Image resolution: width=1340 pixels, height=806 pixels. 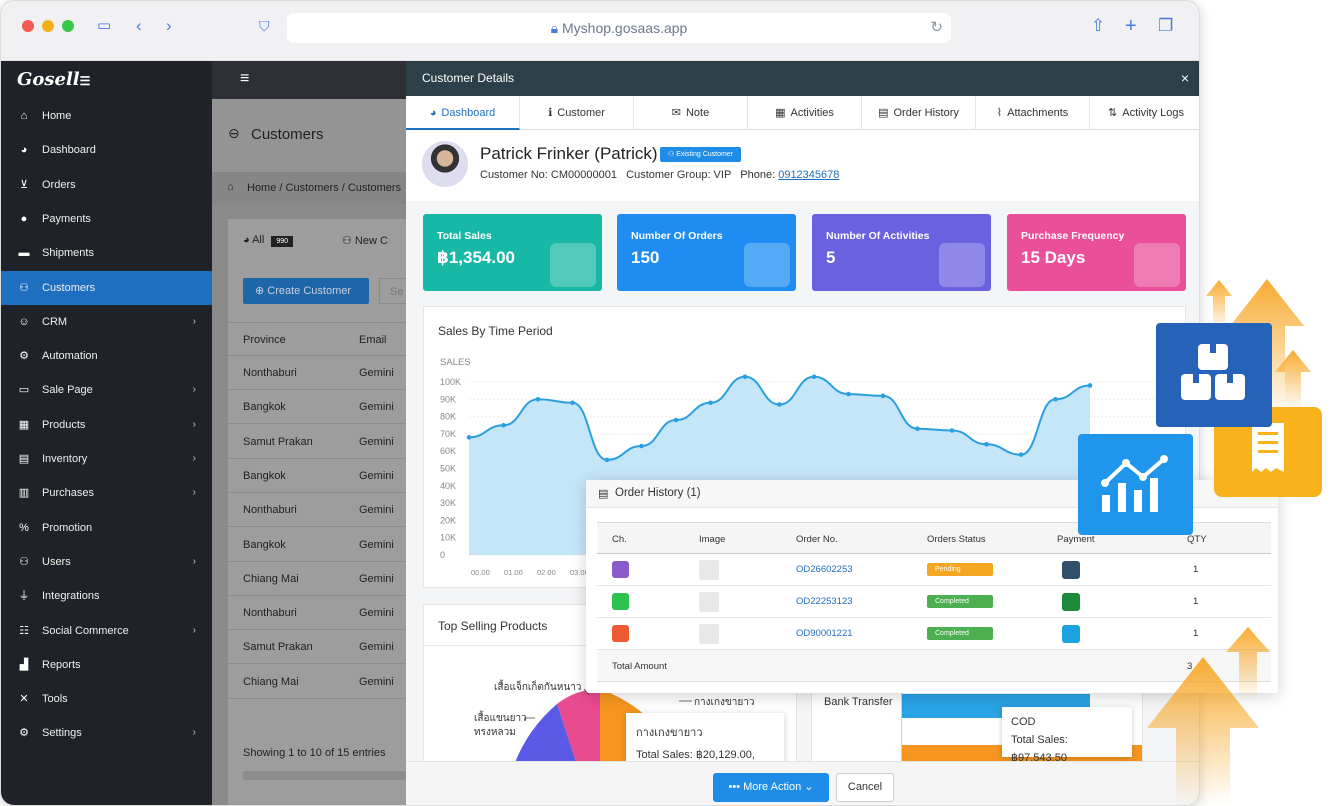 What do you see at coordinates (365, 241) in the screenshot?
I see `filter-new-tab: ⚇ New C` at bounding box center [365, 241].